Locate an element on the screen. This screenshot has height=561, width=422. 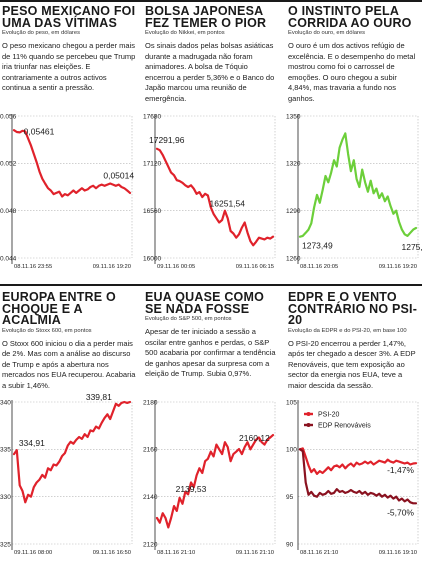
x-tick-label: 09.11.16 21:10 is located at coordinates (255, 553).